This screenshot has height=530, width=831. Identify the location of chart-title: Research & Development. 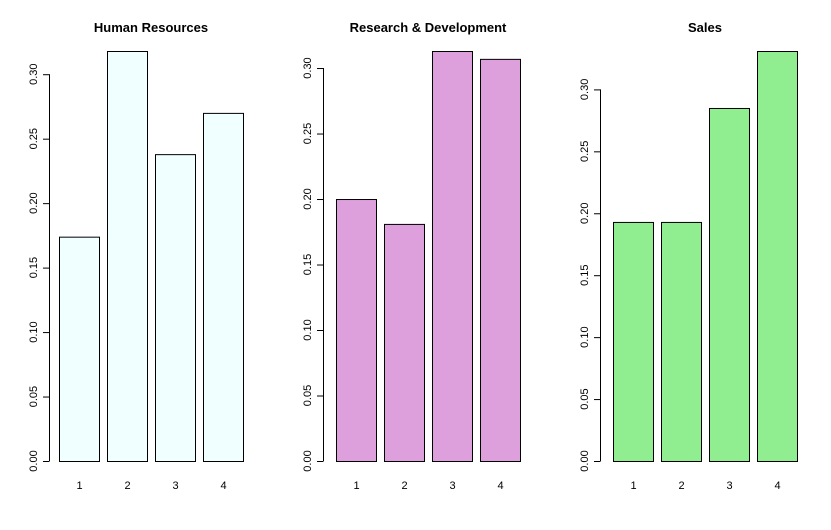
(428, 27).